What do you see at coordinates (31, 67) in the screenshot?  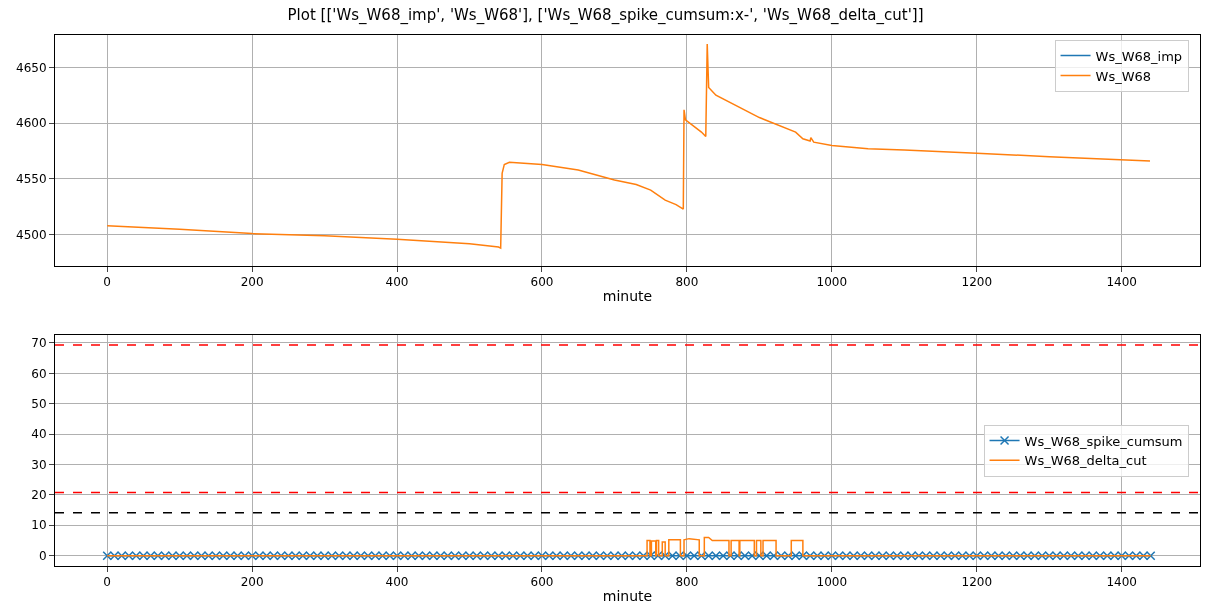 I see `y-tick-label: 4650` at bounding box center [31, 67].